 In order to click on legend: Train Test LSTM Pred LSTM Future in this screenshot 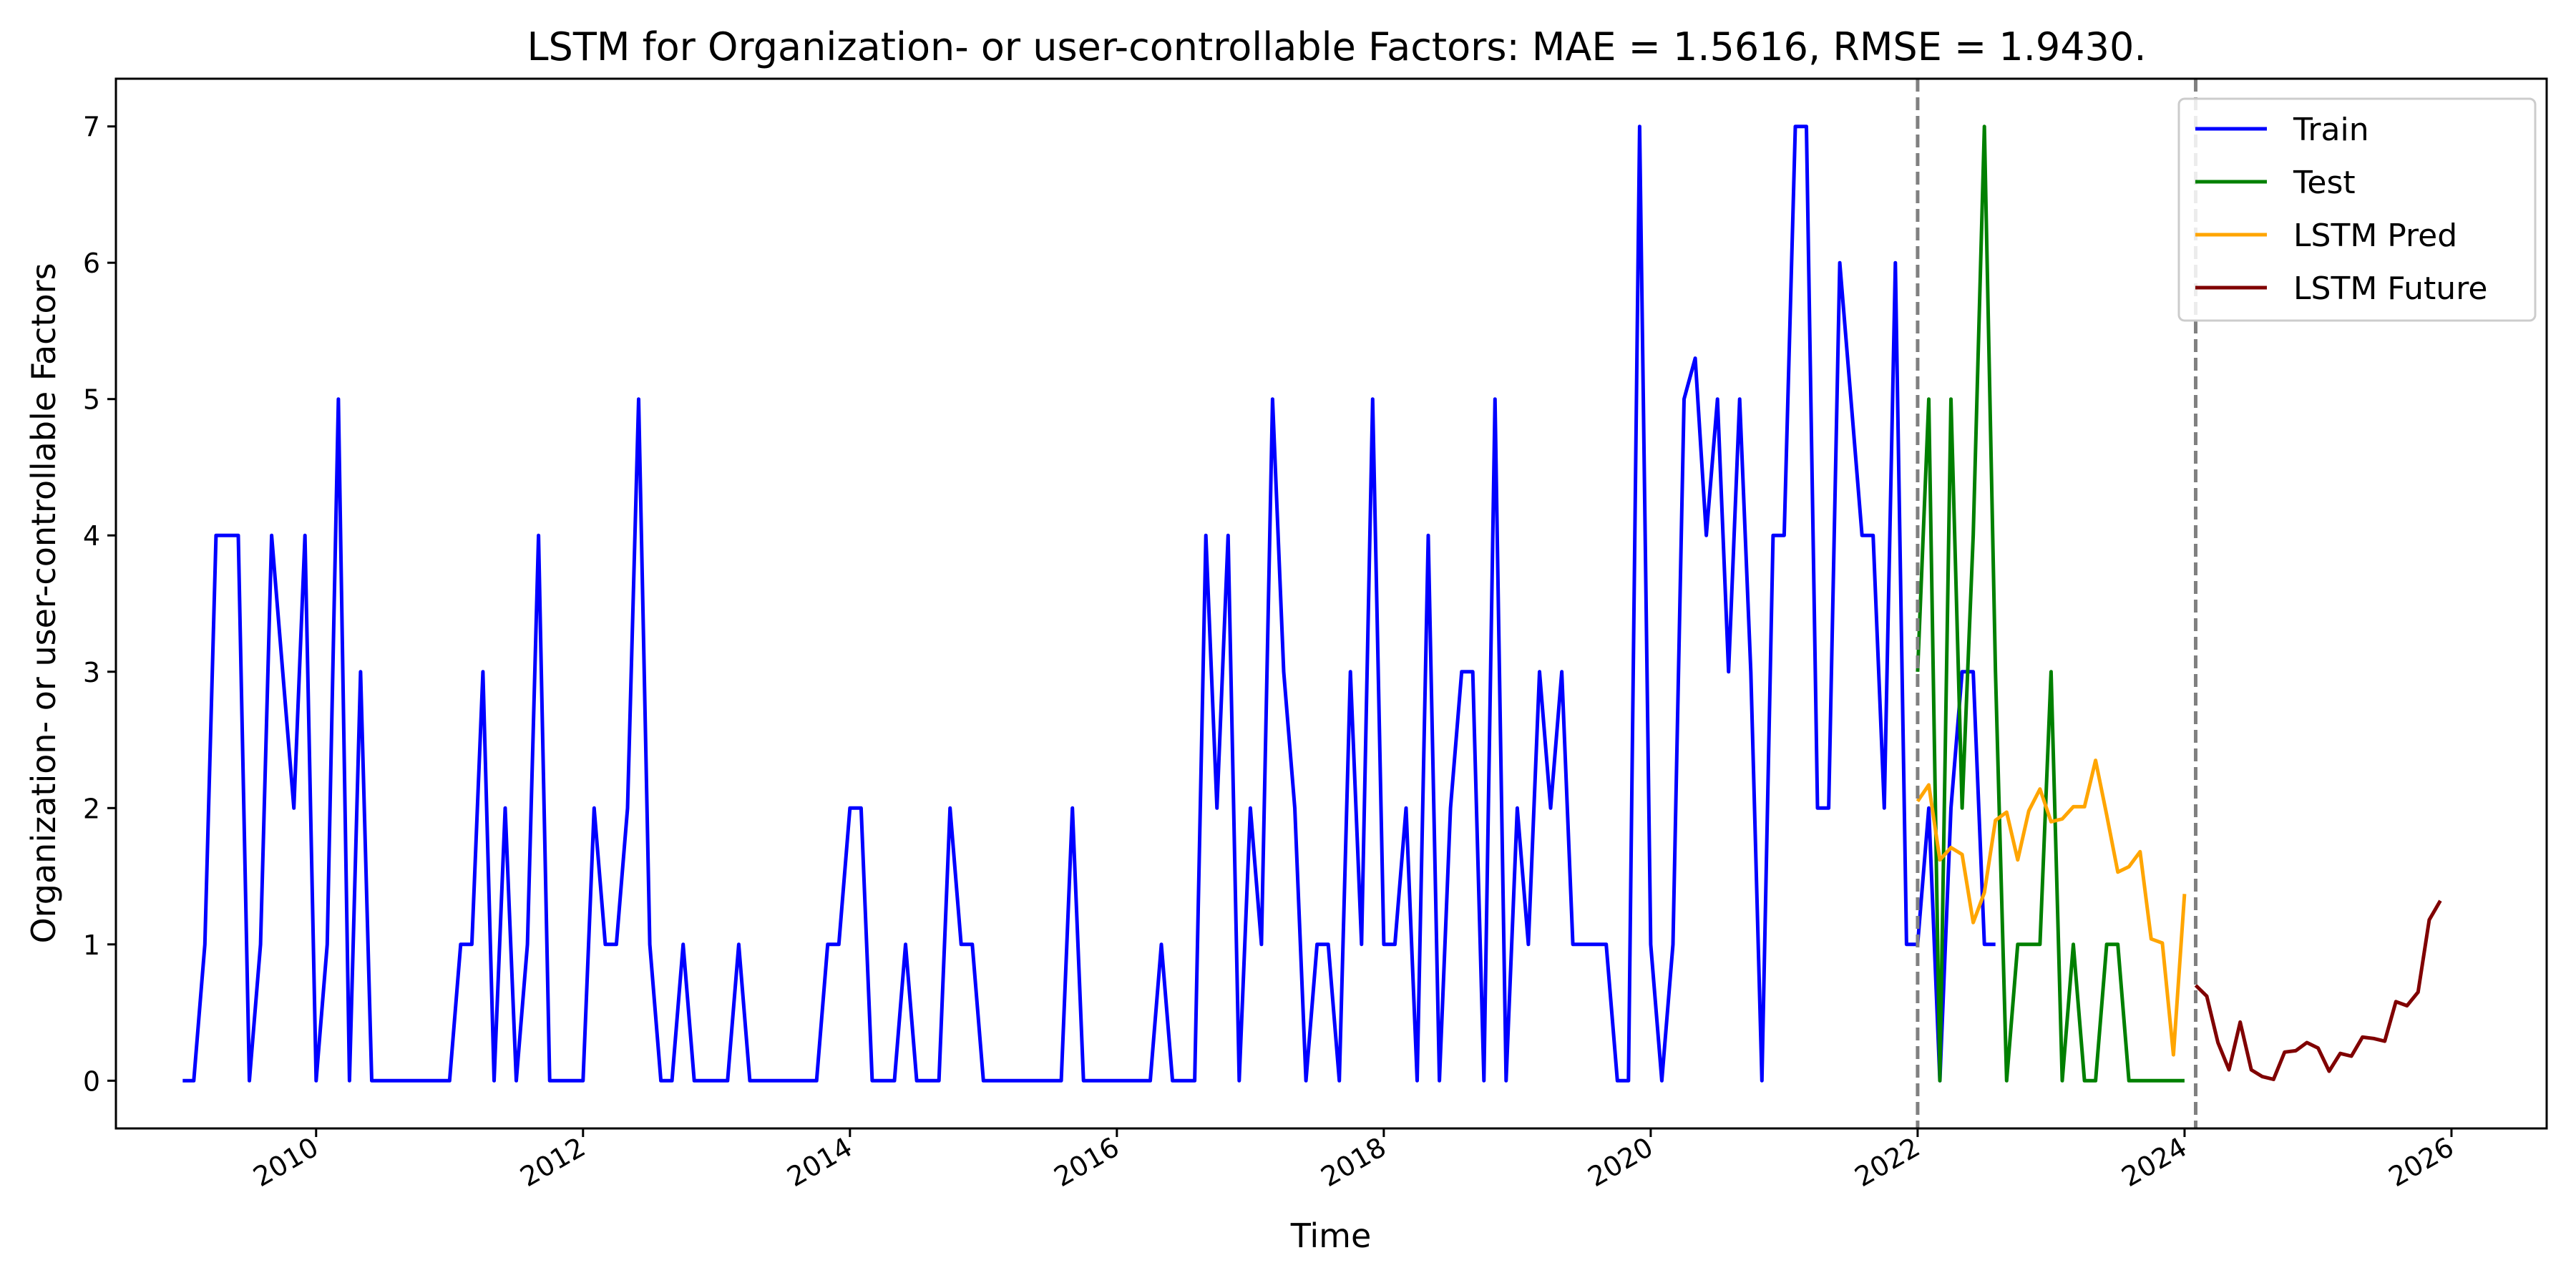, I will do `click(2357, 209)`.